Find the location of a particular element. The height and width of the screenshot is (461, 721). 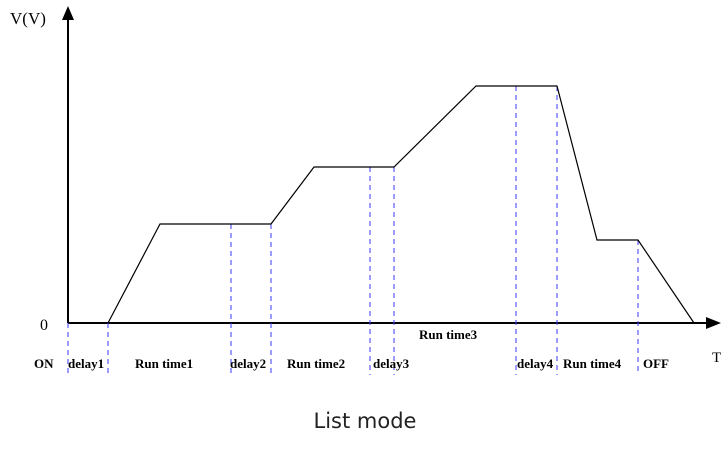

origin-label: 0 is located at coordinates (44, 325).